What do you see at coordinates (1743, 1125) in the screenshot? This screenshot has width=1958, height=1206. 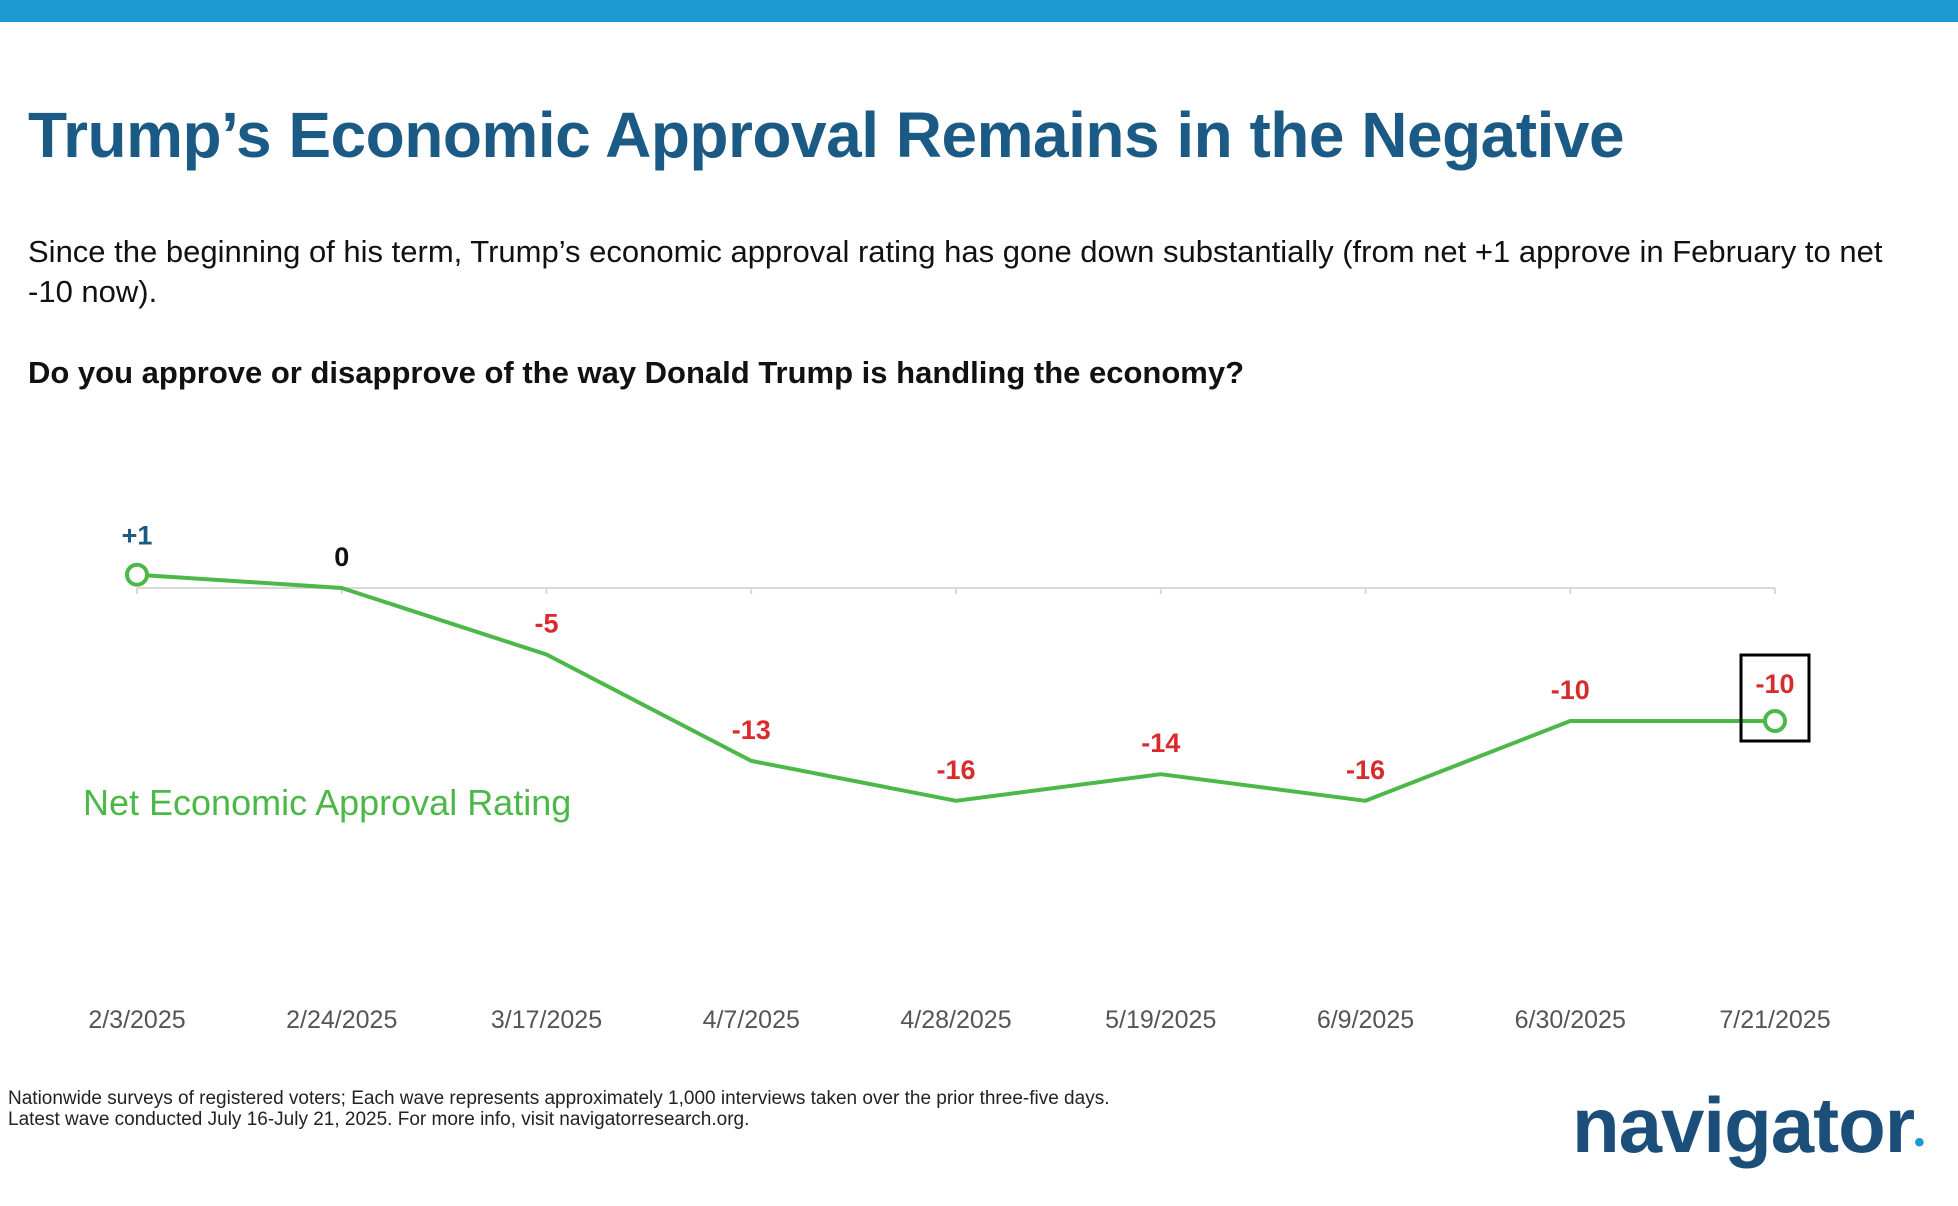 I see `logo-text: navigator` at bounding box center [1743, 1125].